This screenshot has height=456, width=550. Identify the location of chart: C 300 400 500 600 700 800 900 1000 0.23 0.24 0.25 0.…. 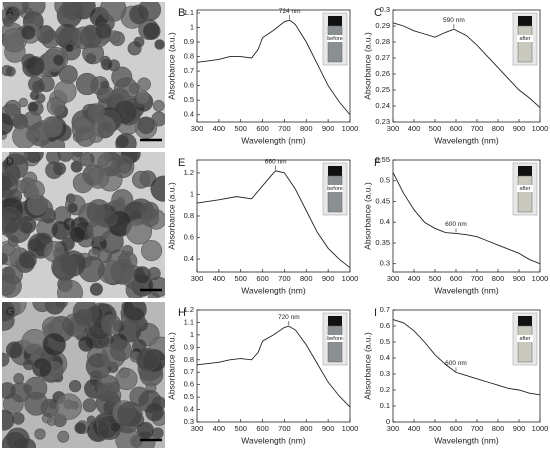
(455, 75).